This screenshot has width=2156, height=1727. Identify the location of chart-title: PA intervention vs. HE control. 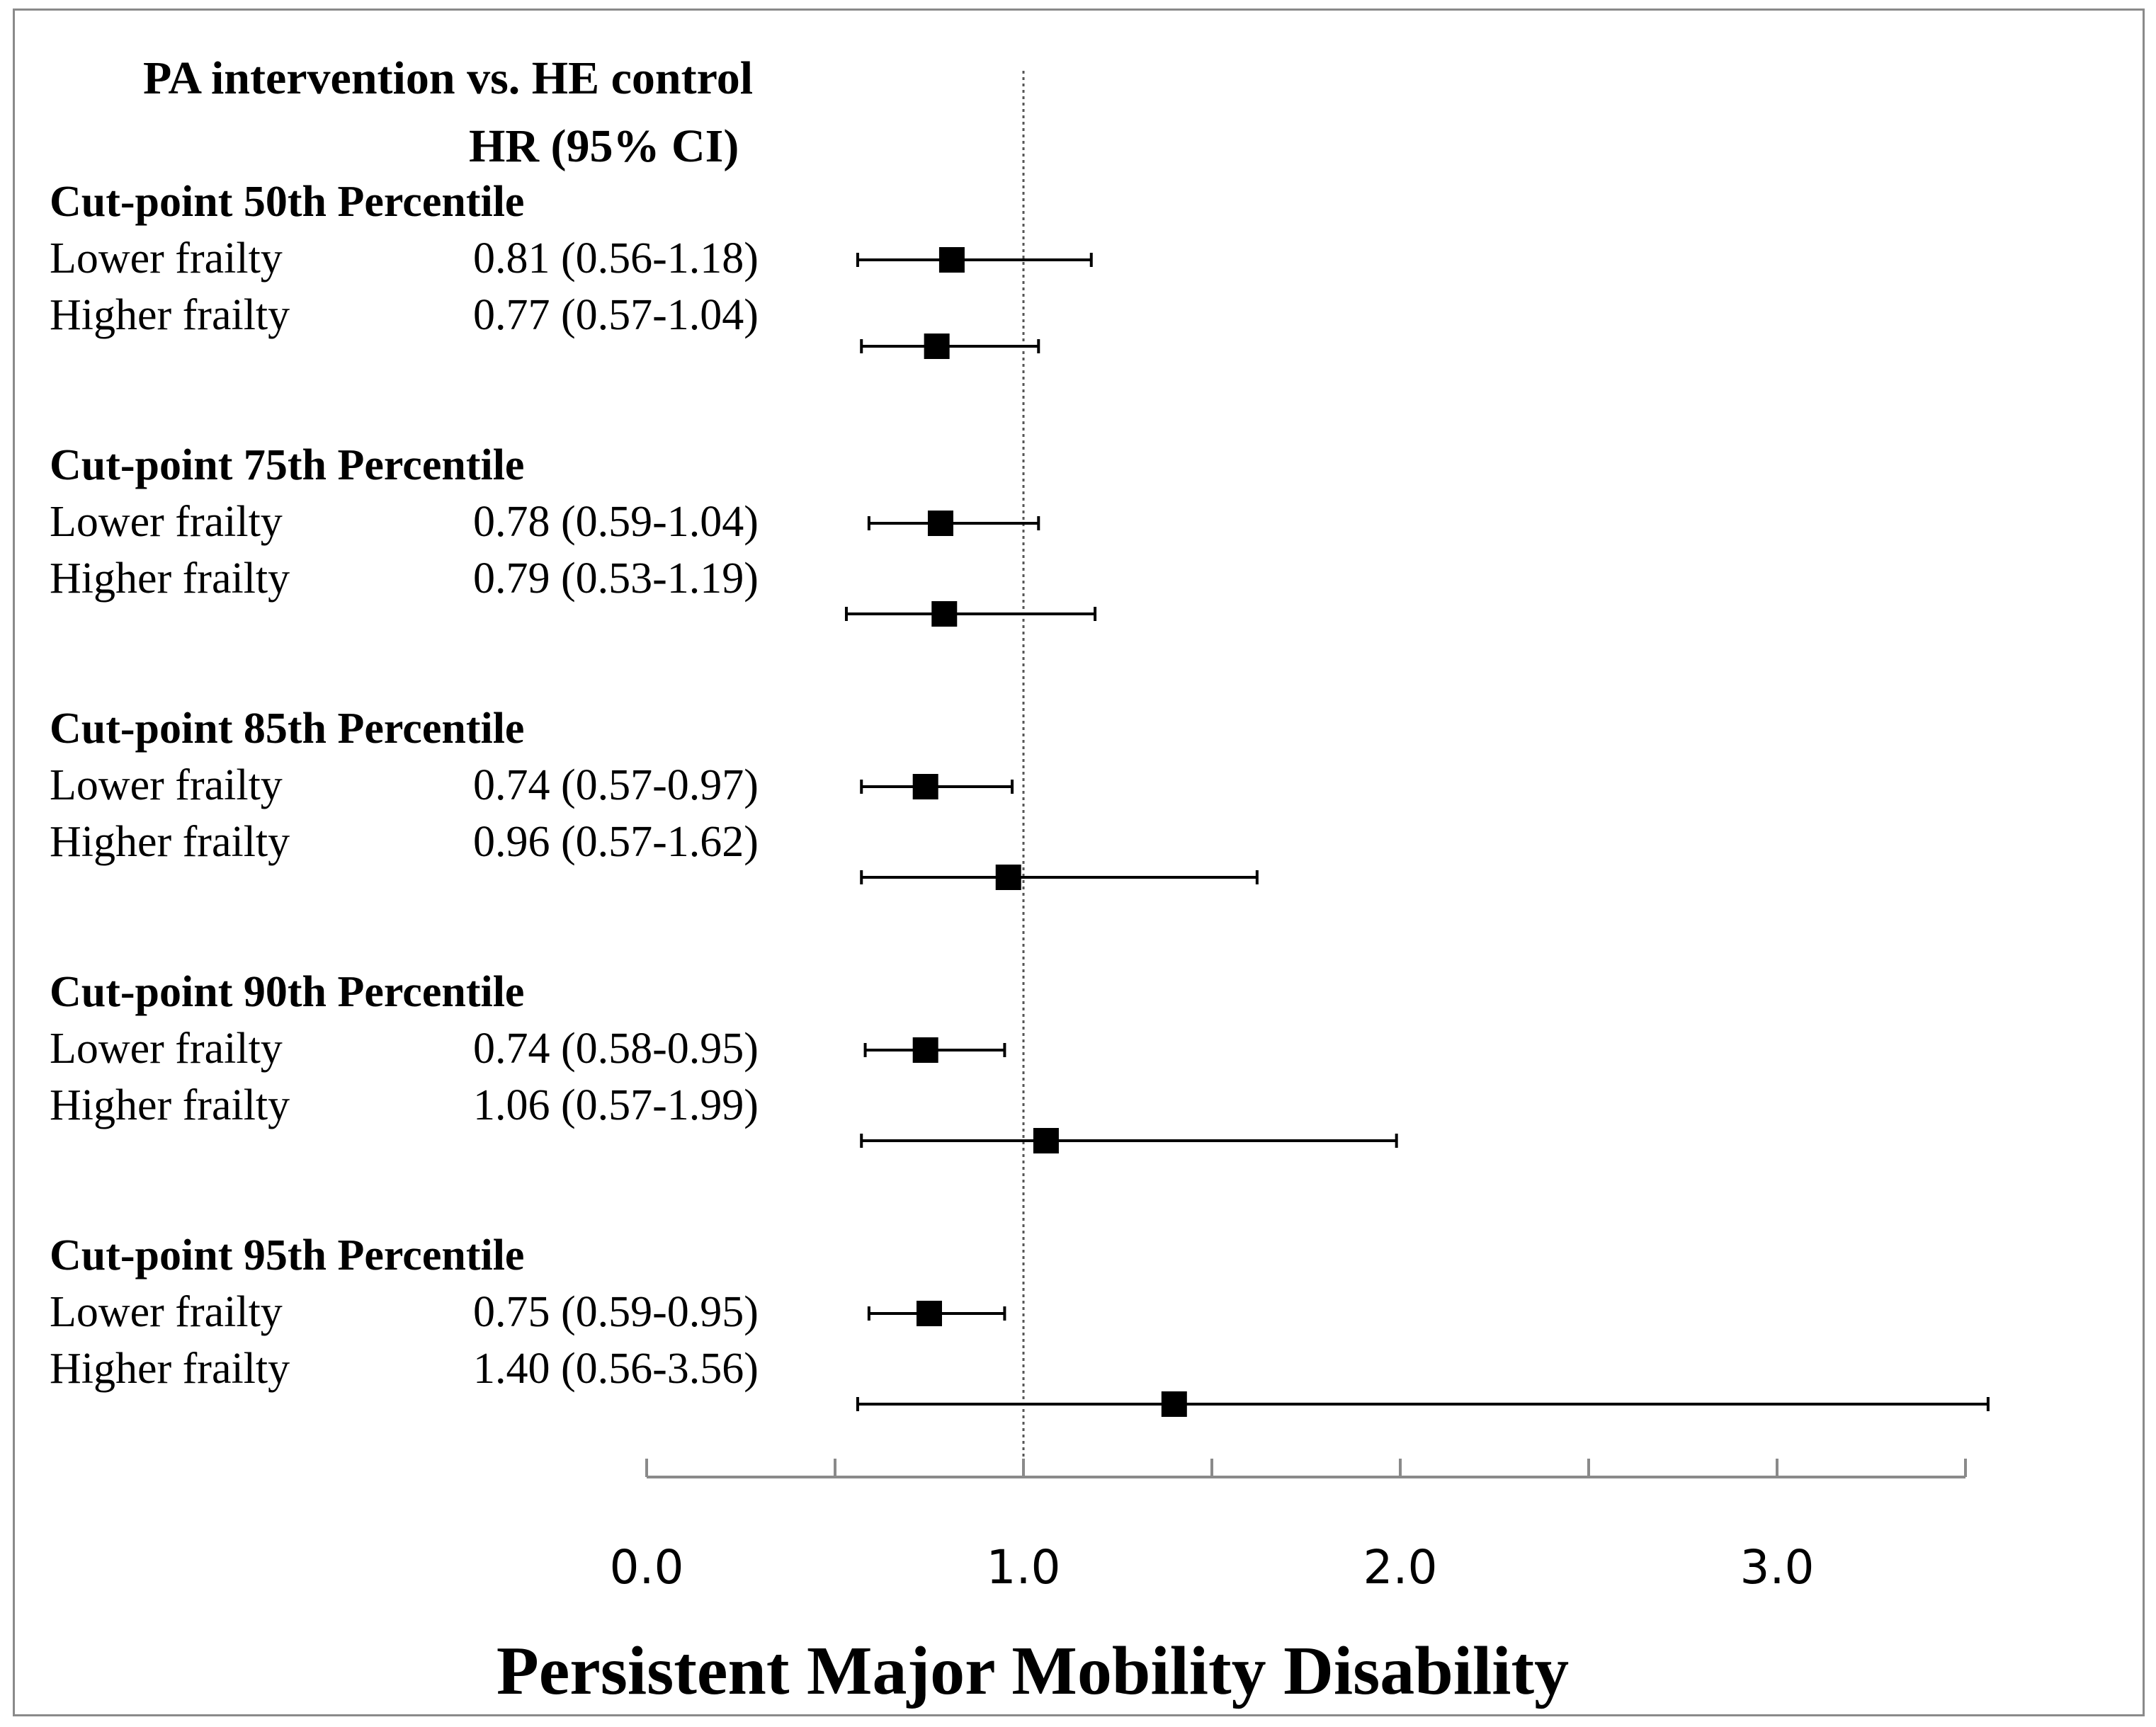
(448, 78).